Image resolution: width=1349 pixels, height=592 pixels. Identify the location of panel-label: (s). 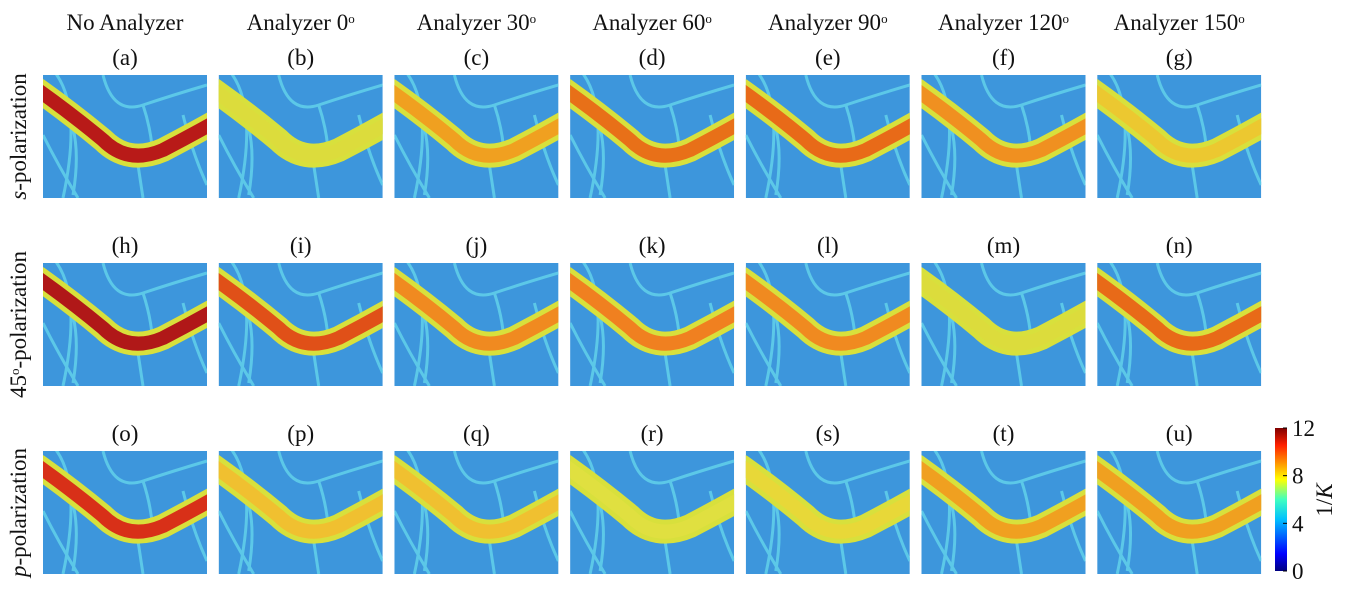
(828, 433).